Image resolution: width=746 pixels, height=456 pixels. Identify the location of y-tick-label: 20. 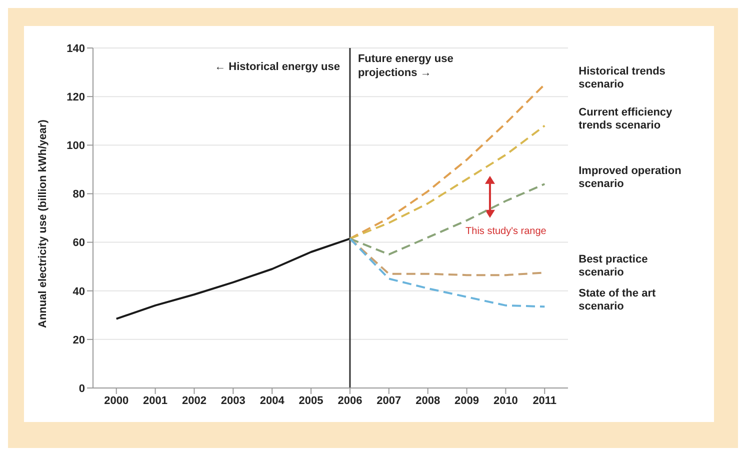
(78, 340).